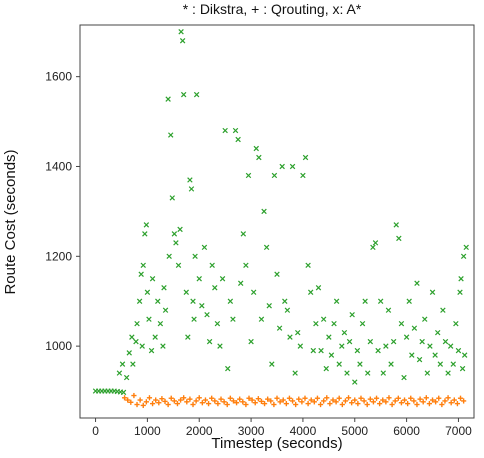 This screenshot has height=458, width=484. I want to click on x-tick-label: 6000, so click(406, 431).